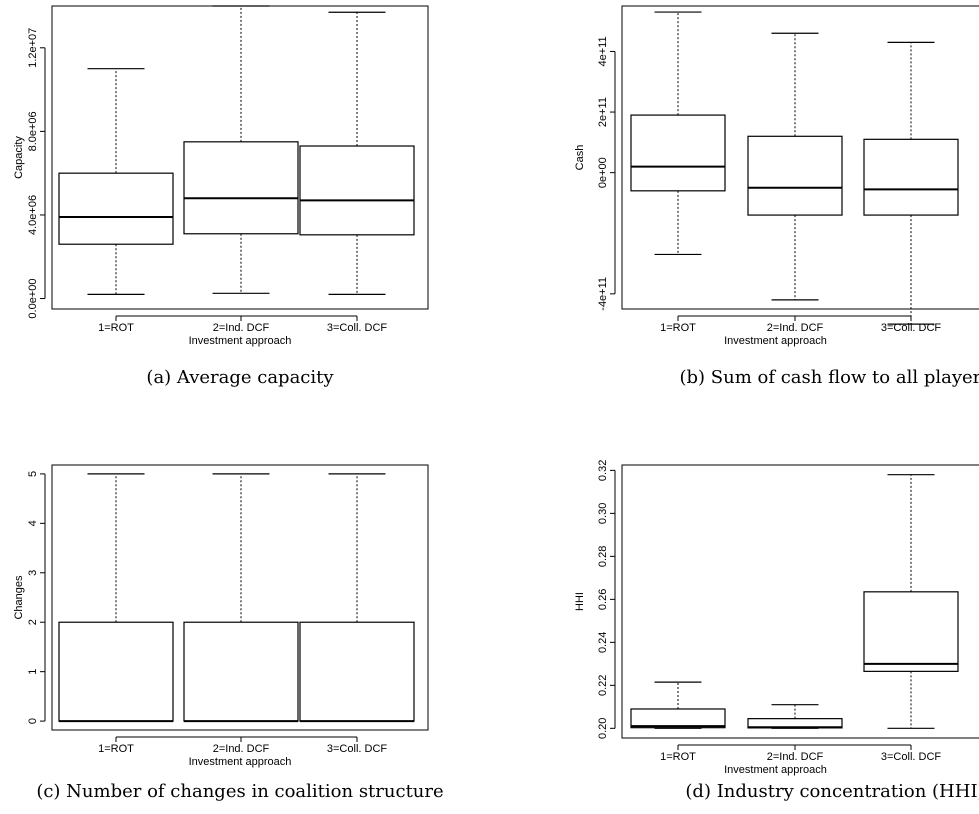  Describe the element at coordinates (33, 474) in the screenshot. I see `y-tick-label: 5` at that location.